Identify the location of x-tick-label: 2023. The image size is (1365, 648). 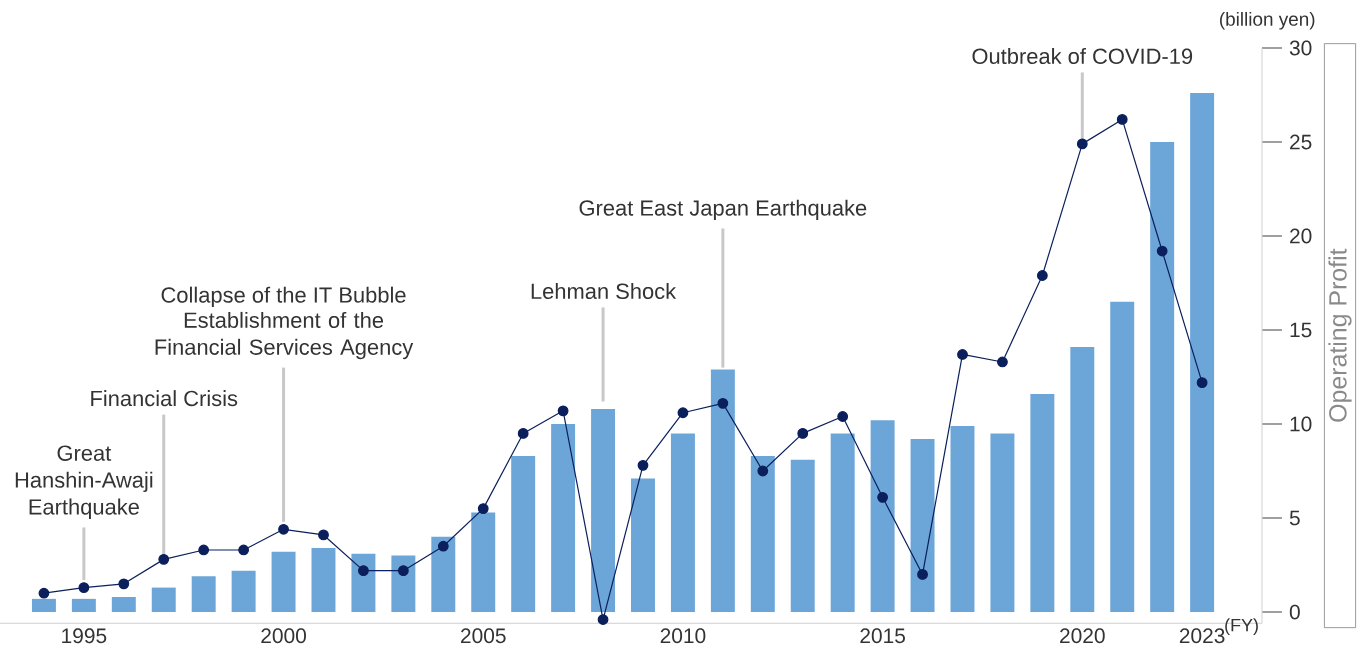
(1202, 636).